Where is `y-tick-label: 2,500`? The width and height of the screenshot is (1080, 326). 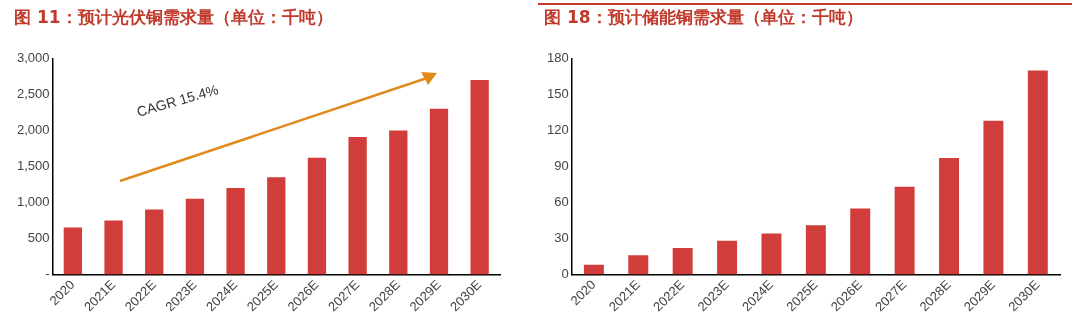
y-tick-label: 2,500 is located at coordinates (33, 93).